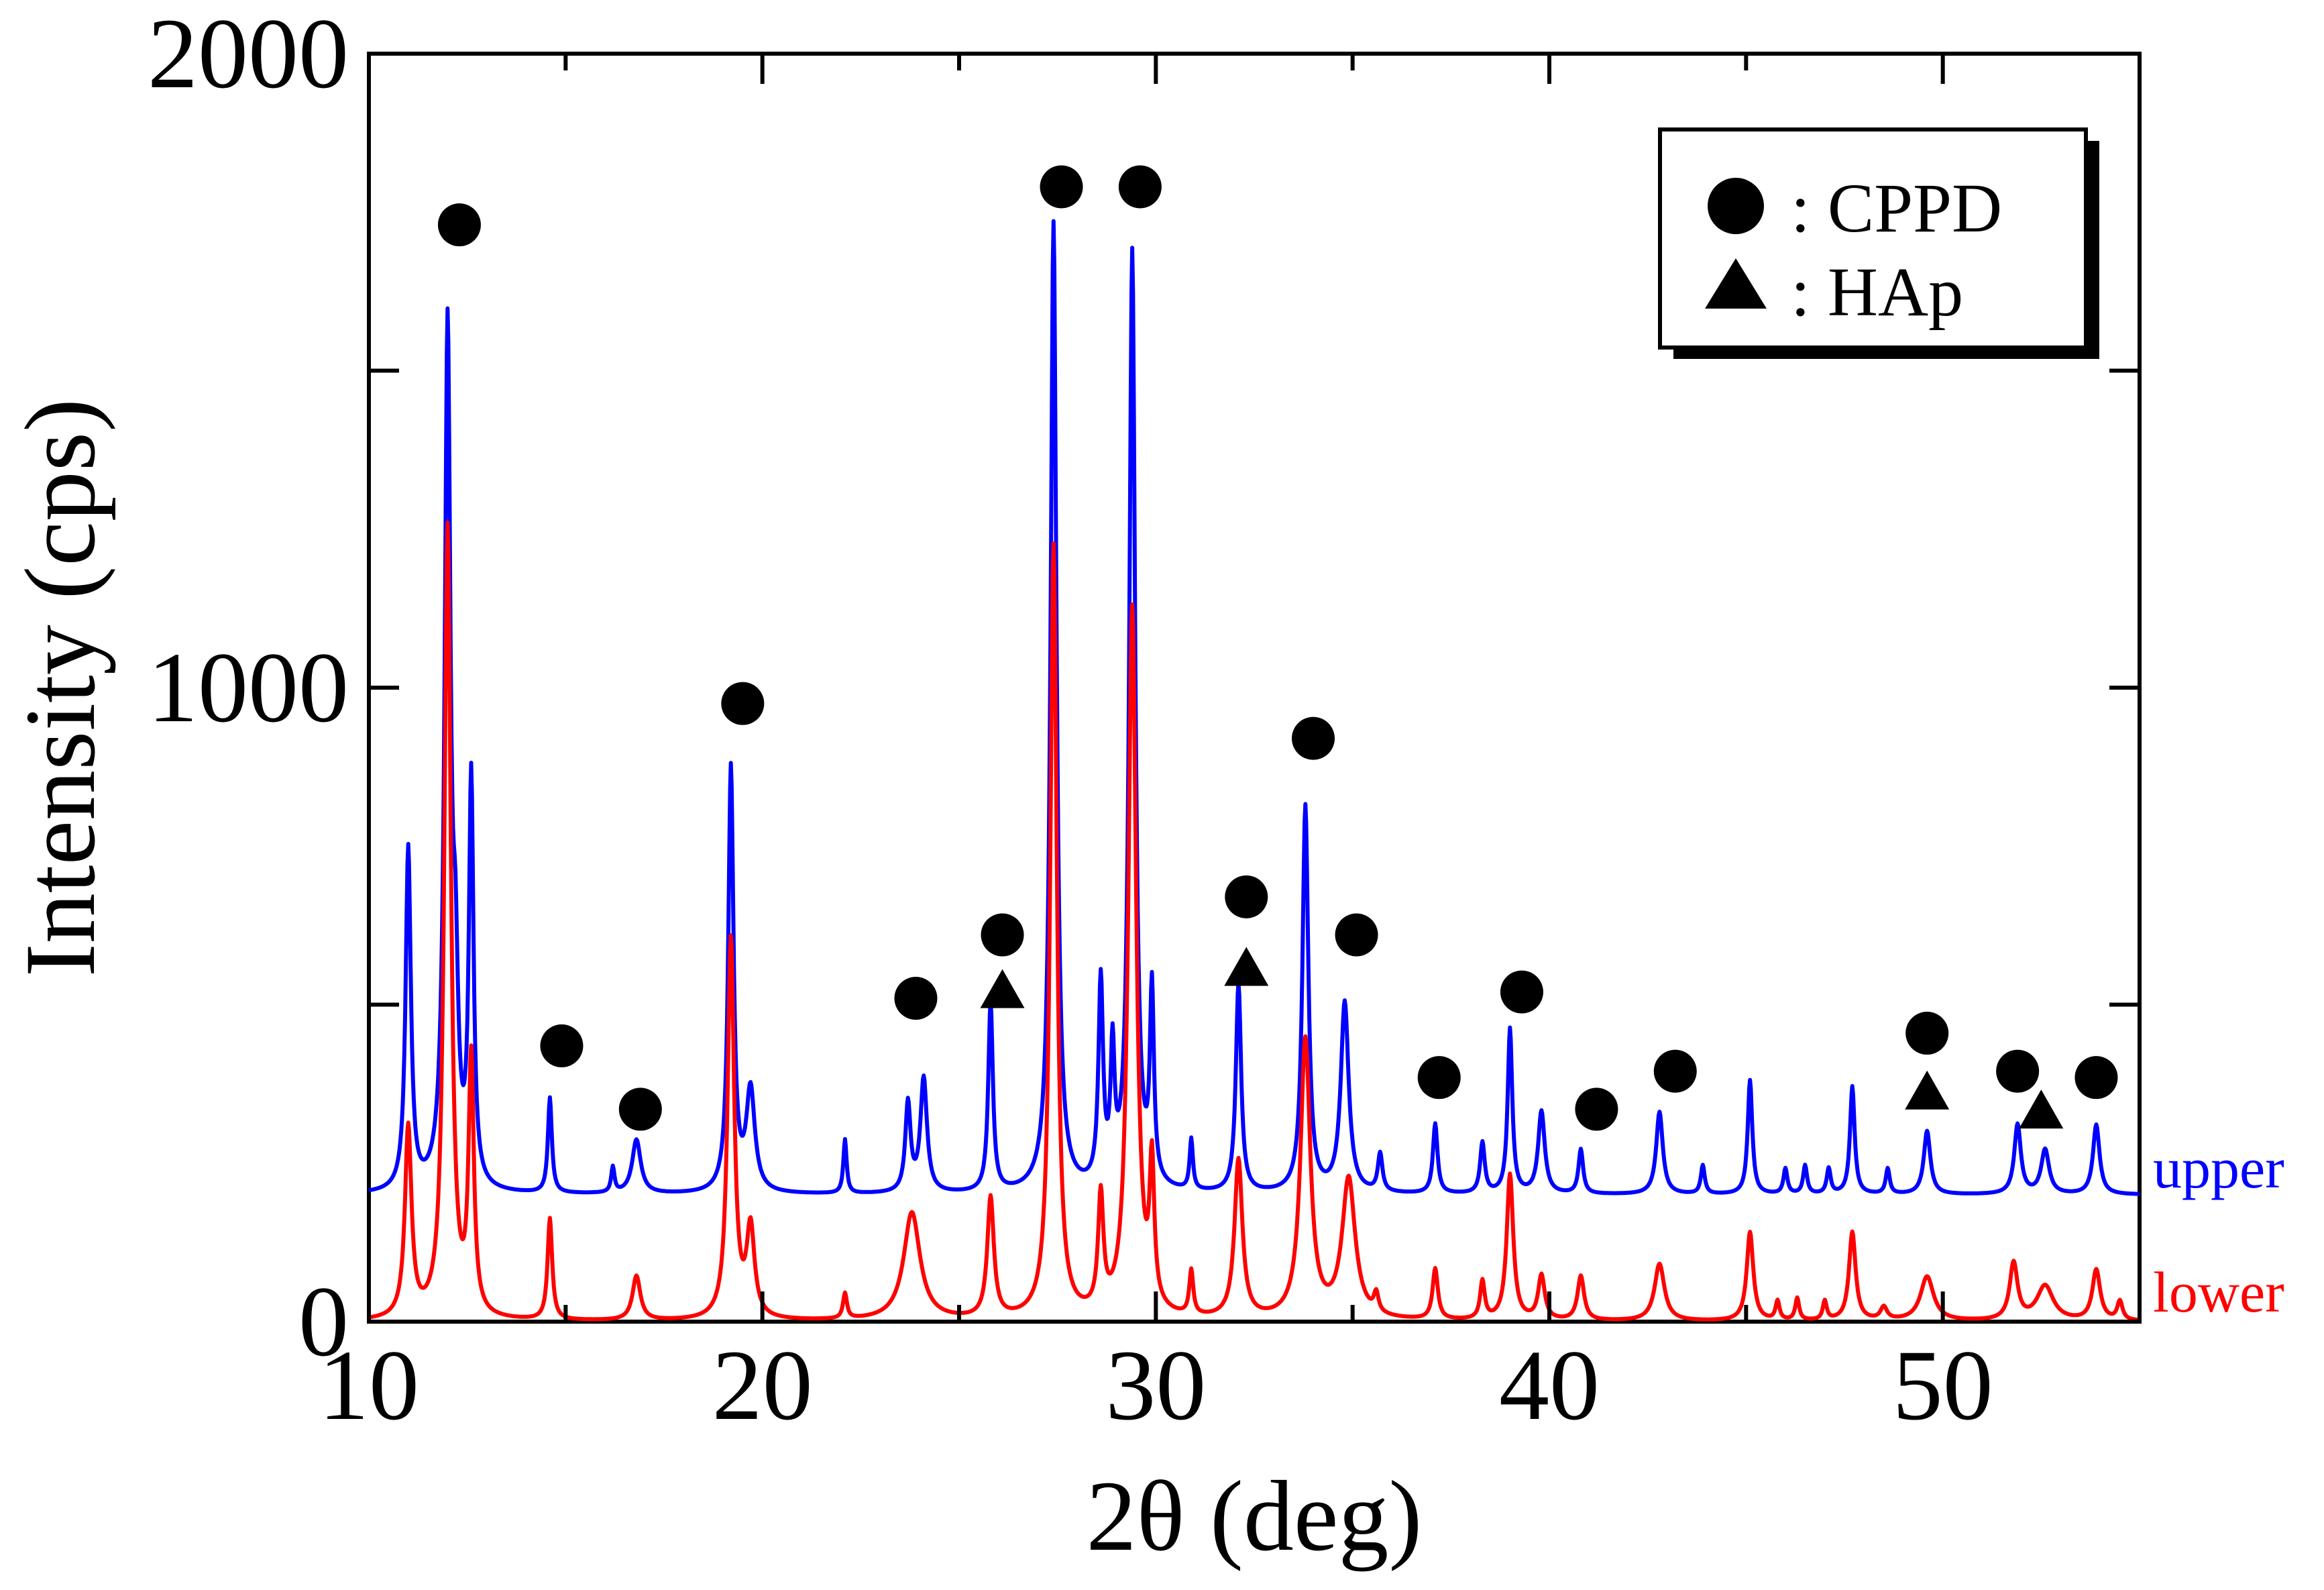 Image resolution: width=2324 pixels, height=1590 pixels. I want to click on x-axis-title: 2θ (deg), so click(1255, 1516).